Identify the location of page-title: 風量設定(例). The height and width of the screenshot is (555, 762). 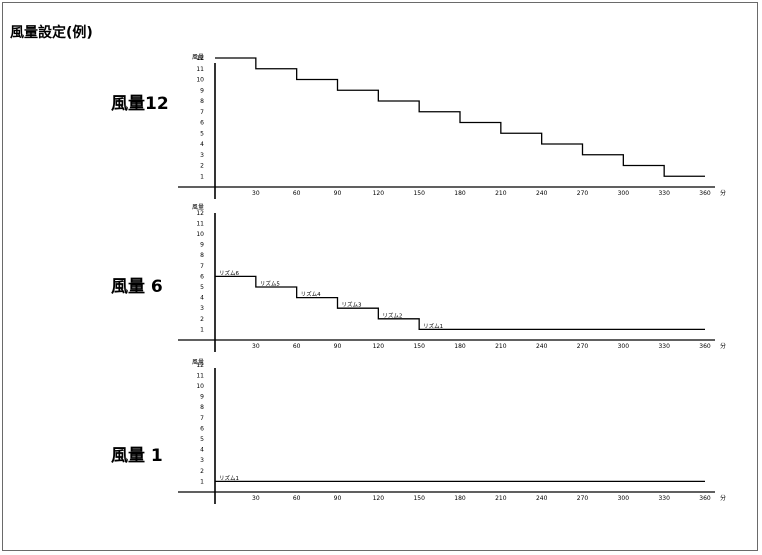
(51, 33).